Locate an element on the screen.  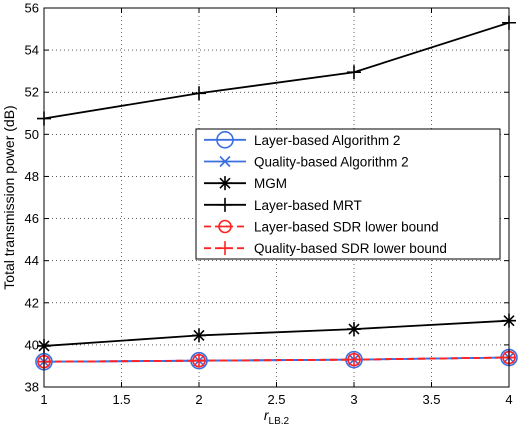
legend-label: Layer-based MRT is located at coordinates (308, 205).